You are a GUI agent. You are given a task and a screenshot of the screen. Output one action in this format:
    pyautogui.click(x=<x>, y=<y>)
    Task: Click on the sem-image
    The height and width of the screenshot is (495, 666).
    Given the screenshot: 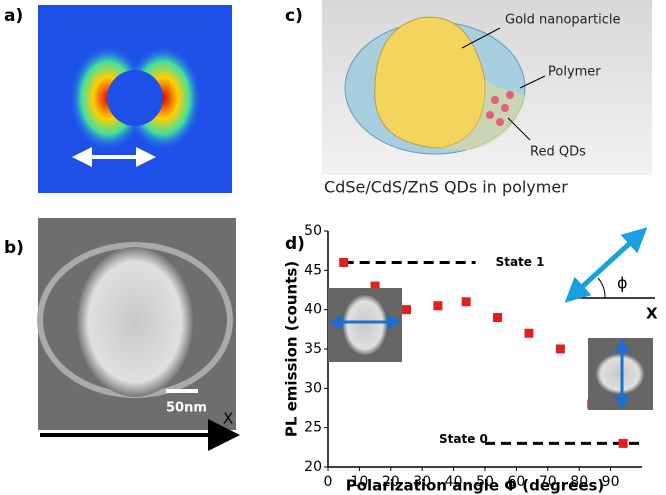 What is the action you would take?
    pyautogui.click(x=138, y=334)
    